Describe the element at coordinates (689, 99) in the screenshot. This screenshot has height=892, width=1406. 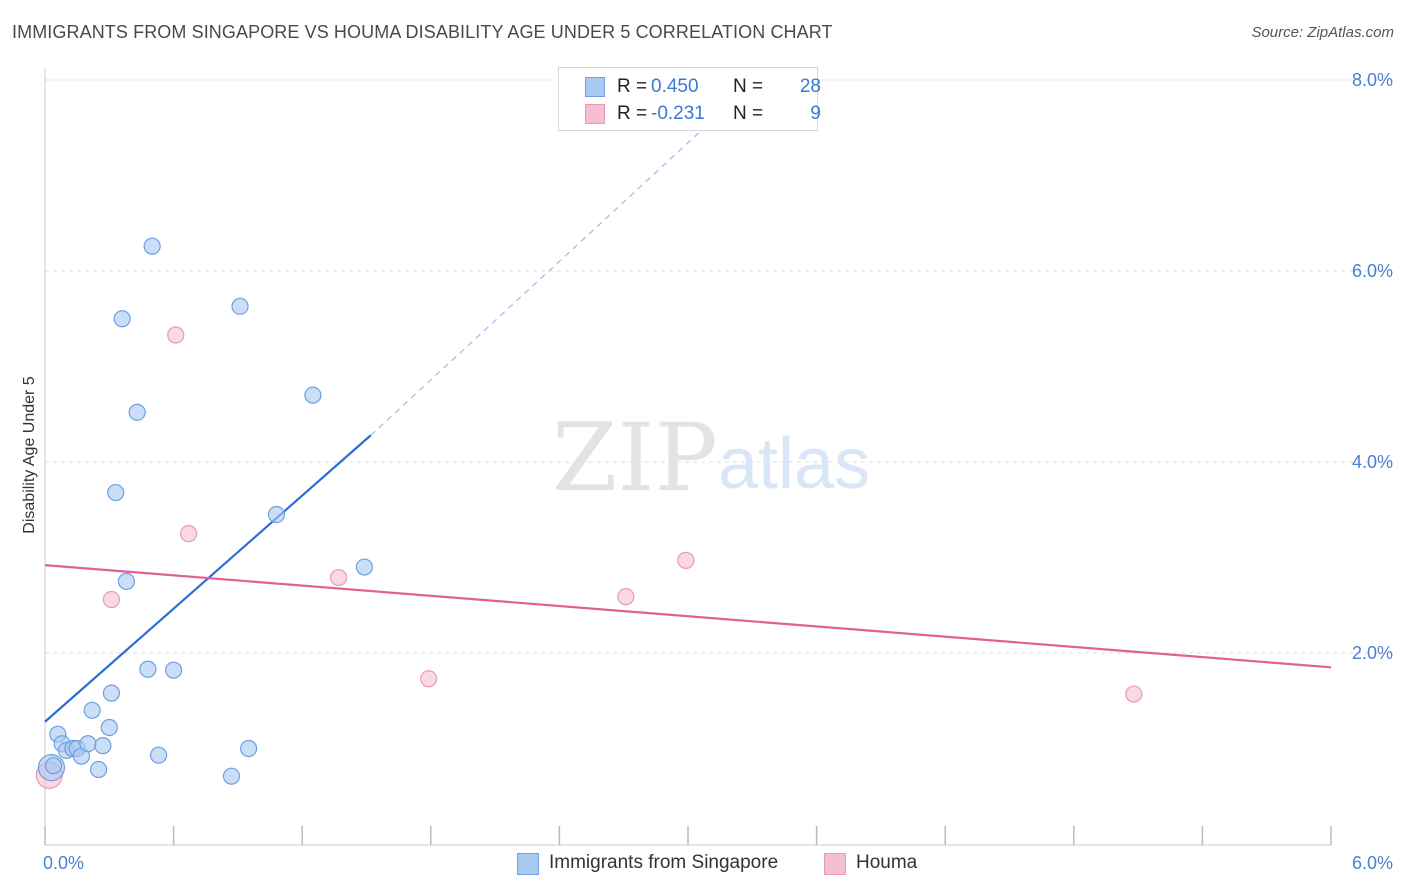
I see `correlation-legend: R = 0.450 N = 28 R = -0.231 N = 9` at that location.